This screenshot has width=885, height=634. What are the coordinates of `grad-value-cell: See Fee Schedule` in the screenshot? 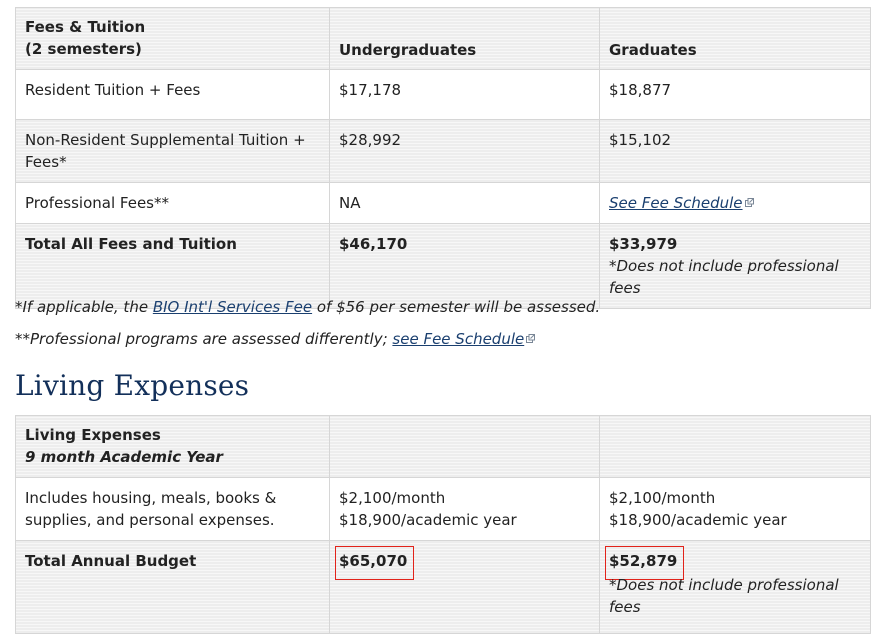 It's located at (735, 203).